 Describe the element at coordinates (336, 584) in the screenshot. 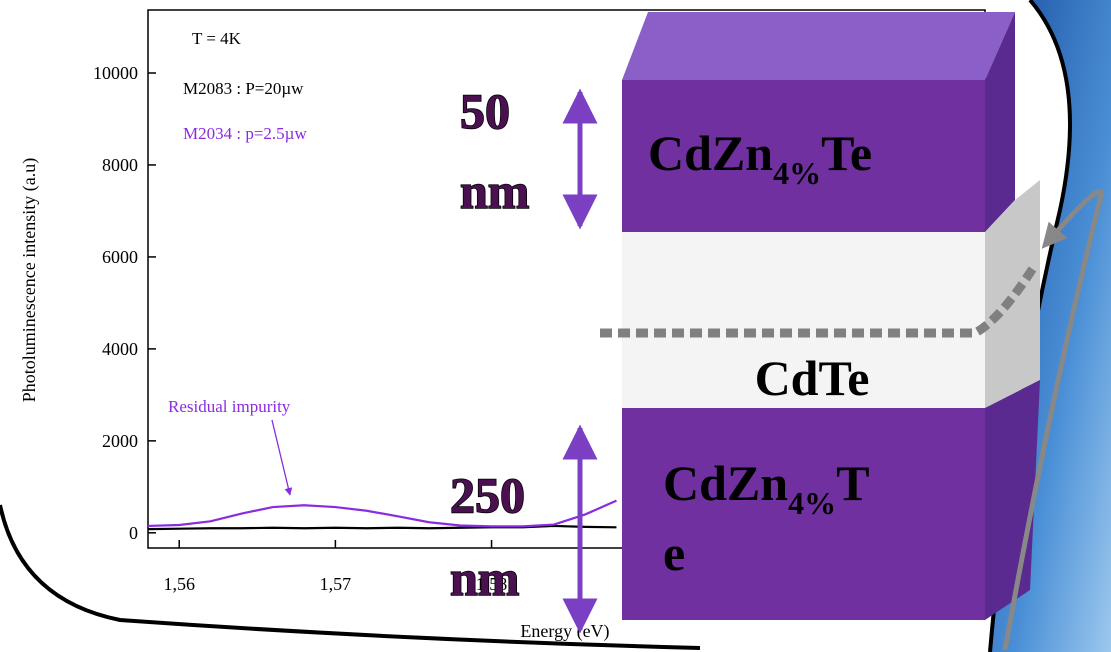

I see `x-tick-label: 1,57` at that location.